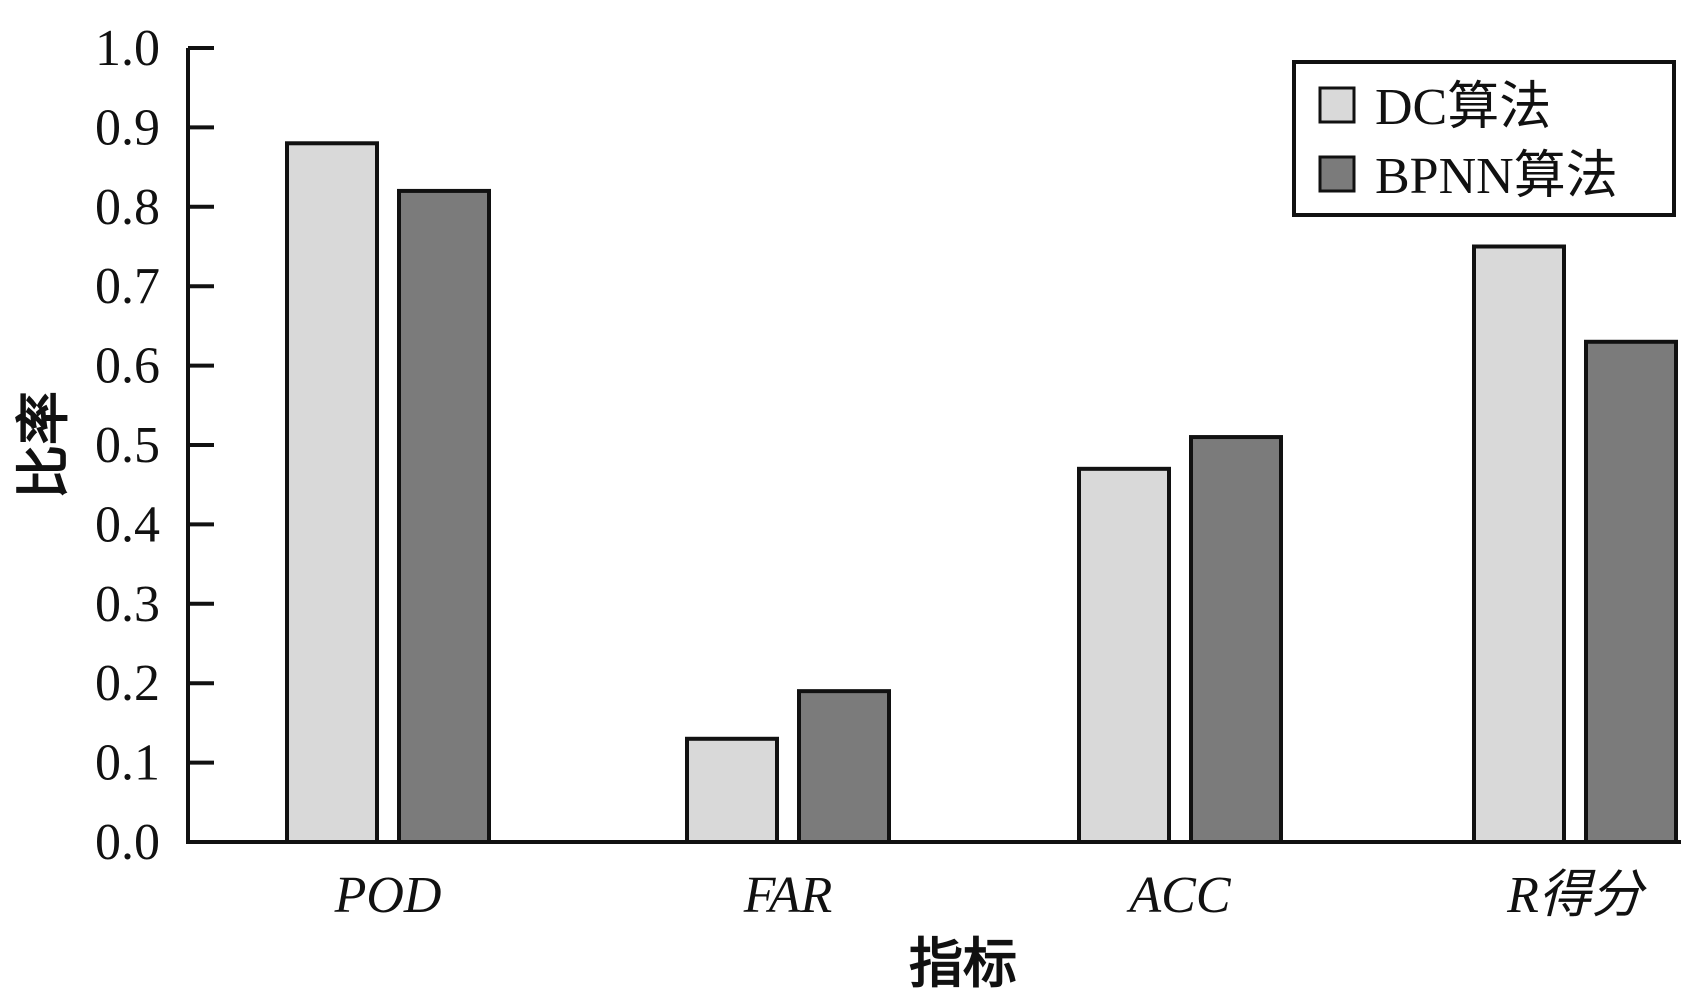 The width and height of the screenshot is (1681, 996). What do you see at coordinates (1496, 176) in the screenshot?
I see `legend-label-series2: BPNN算法` at bounding box center [1496, 176].